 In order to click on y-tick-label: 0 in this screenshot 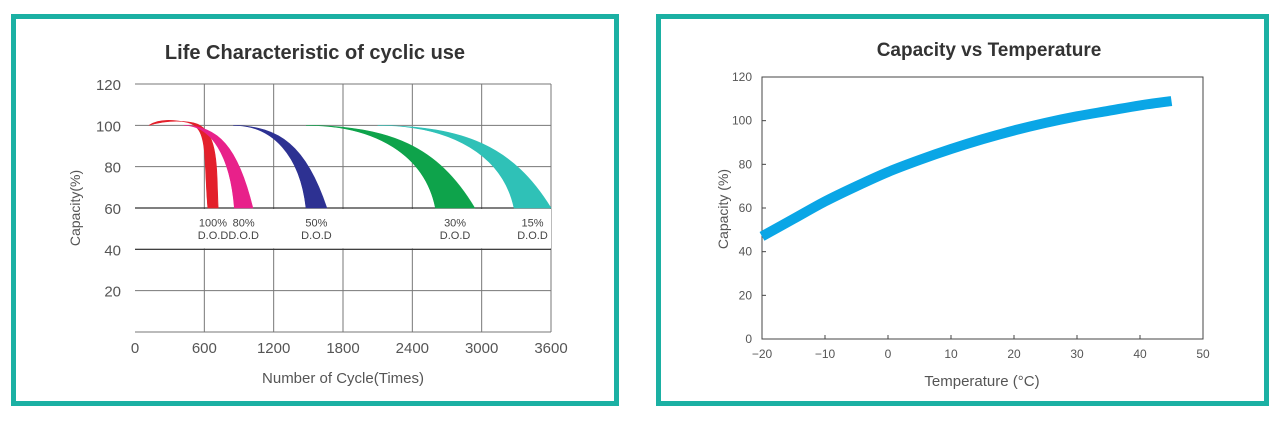, I will do `click(748, 339)`.